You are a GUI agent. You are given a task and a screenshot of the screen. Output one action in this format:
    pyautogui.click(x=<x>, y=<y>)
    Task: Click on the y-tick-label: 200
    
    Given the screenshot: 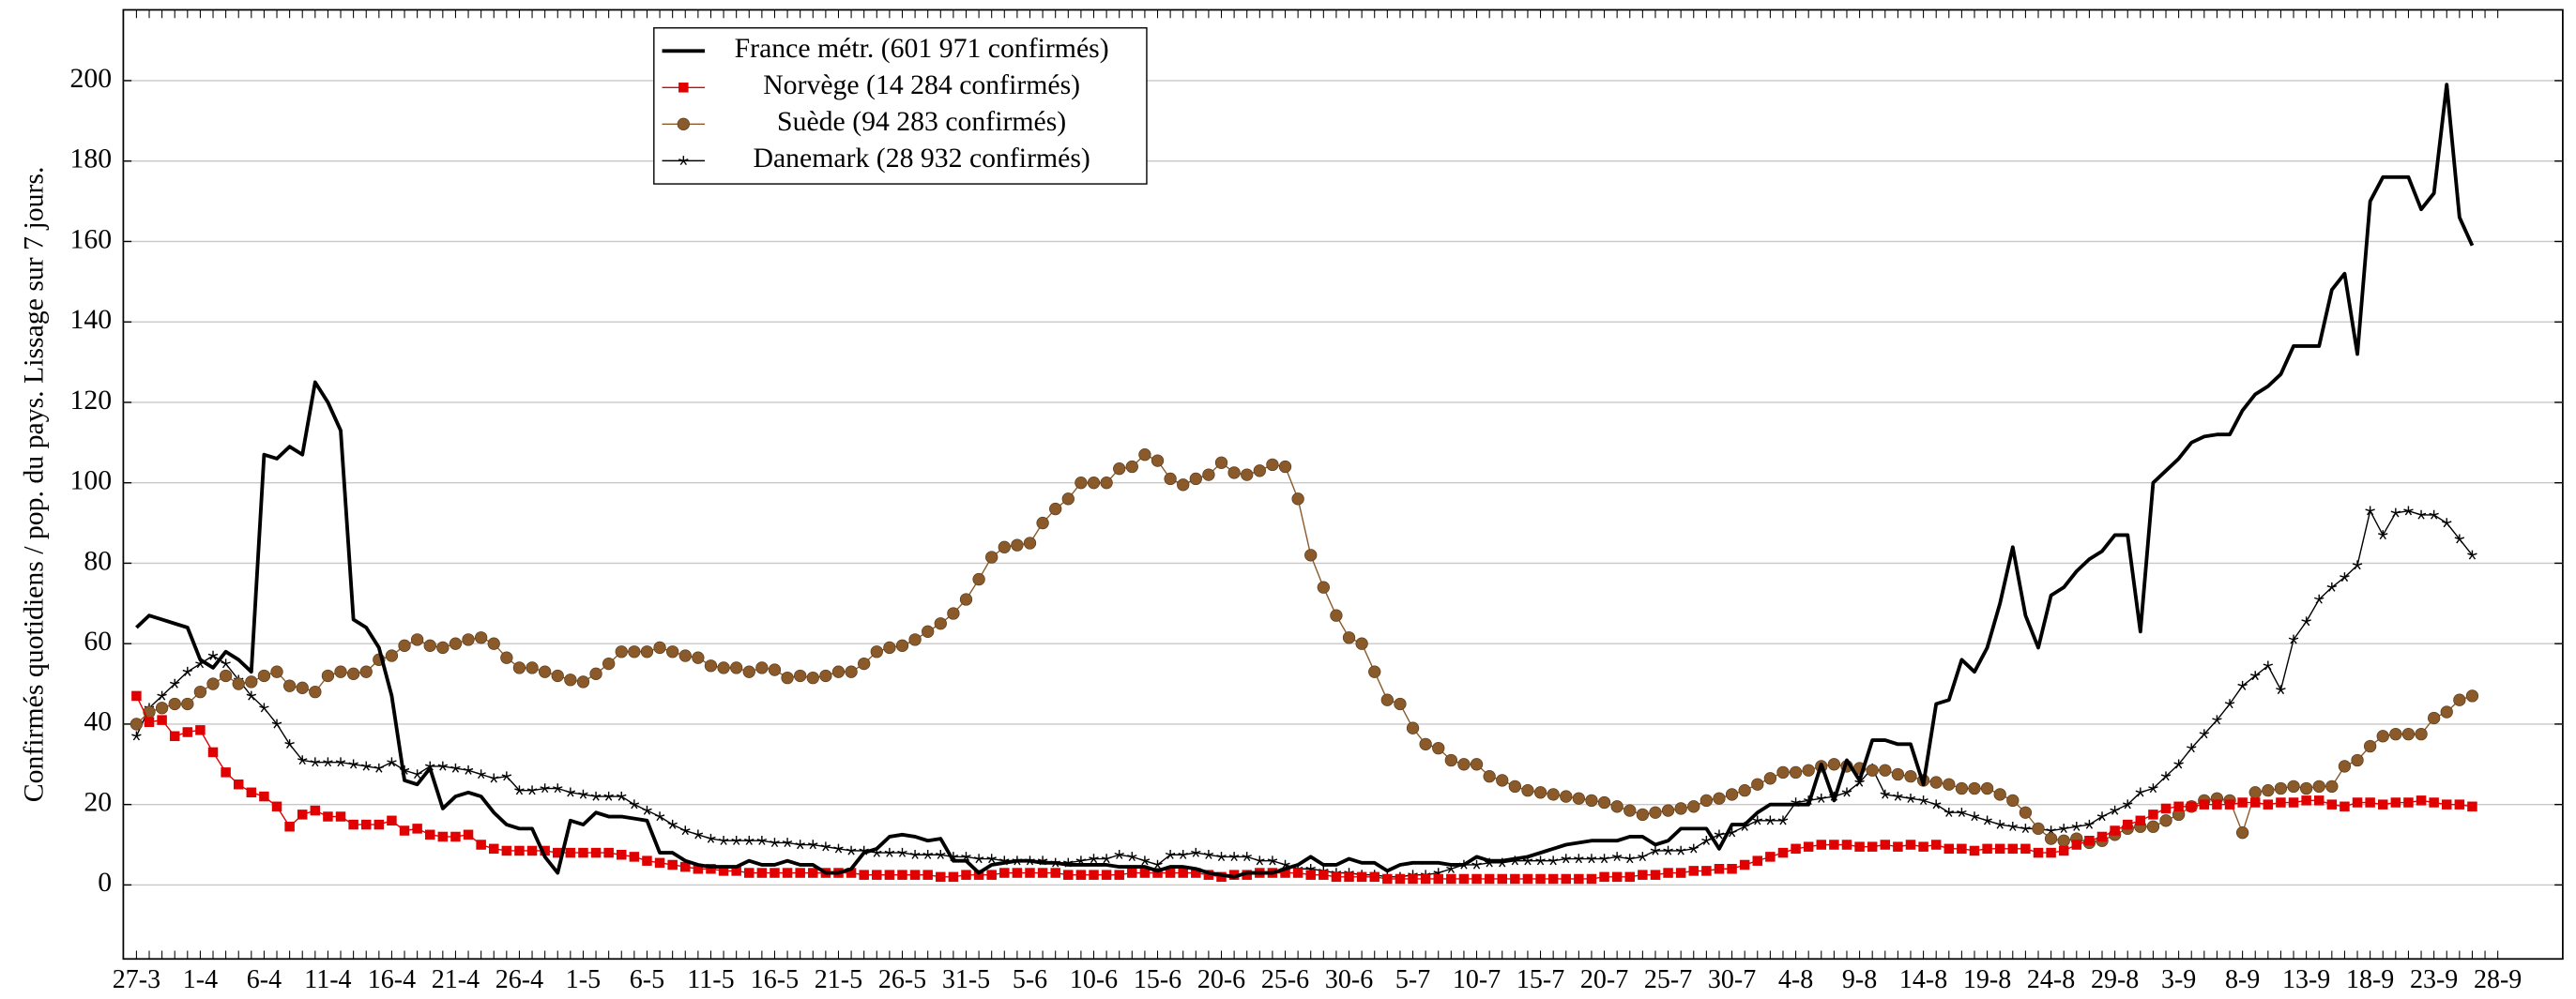 What is the action you would take?
    pyautogui.click(x=91, y=78)
    